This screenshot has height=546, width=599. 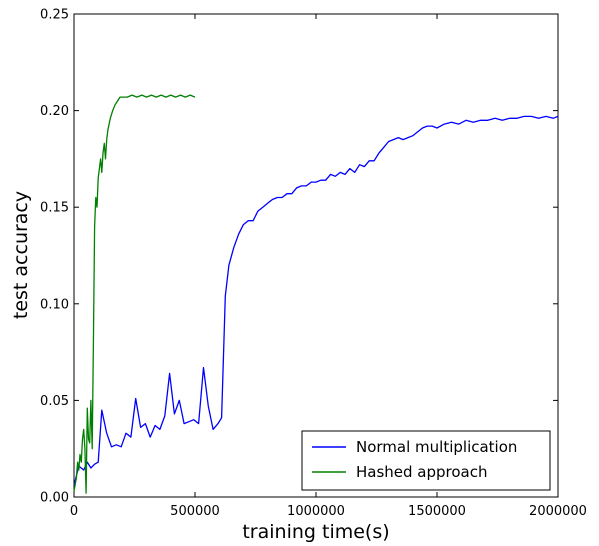 What do you see at coordinates (54, 304) in the screenshot?
I see `y-tick-label: 0.10` at bounding box center [54, 304].